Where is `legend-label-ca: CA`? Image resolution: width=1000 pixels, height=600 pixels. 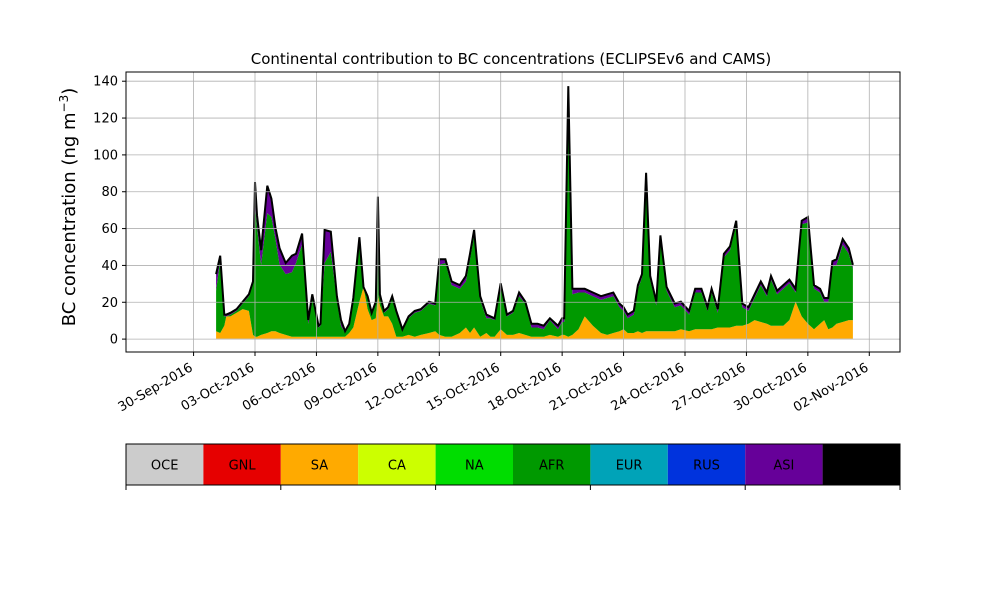
legend-label-ca: CA is located at coordinates (397, 466).